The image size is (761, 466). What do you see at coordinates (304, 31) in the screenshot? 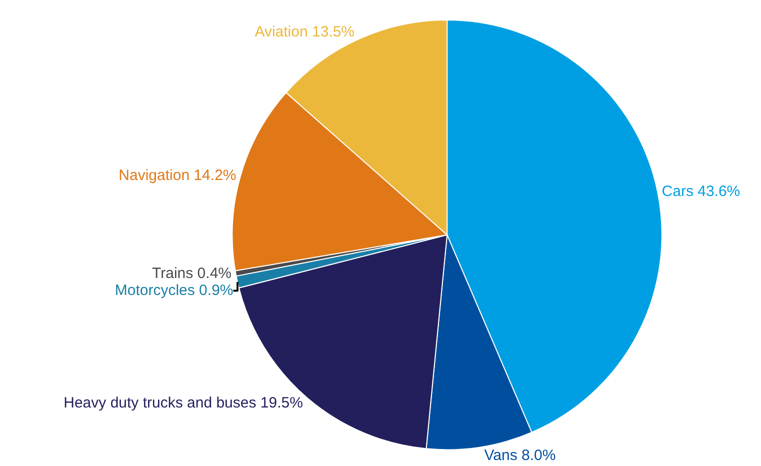
I see `slice-label: Aviation 13.5%` at bounding box center [304, 31].